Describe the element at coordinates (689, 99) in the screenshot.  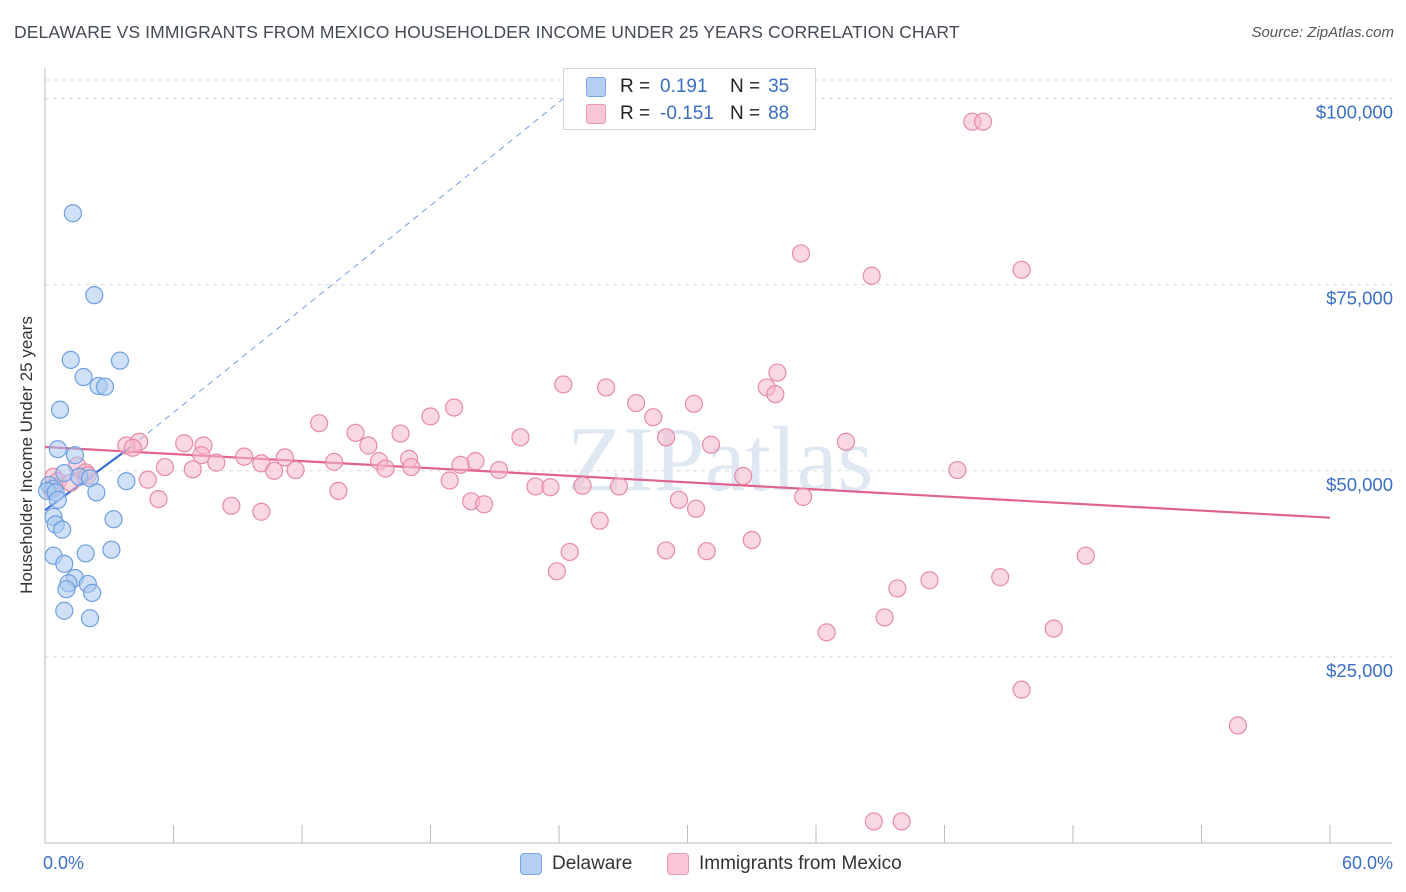
I see `stats-legend: R = 0.191 N = 35 R = -0.151 N = 88` at that location.